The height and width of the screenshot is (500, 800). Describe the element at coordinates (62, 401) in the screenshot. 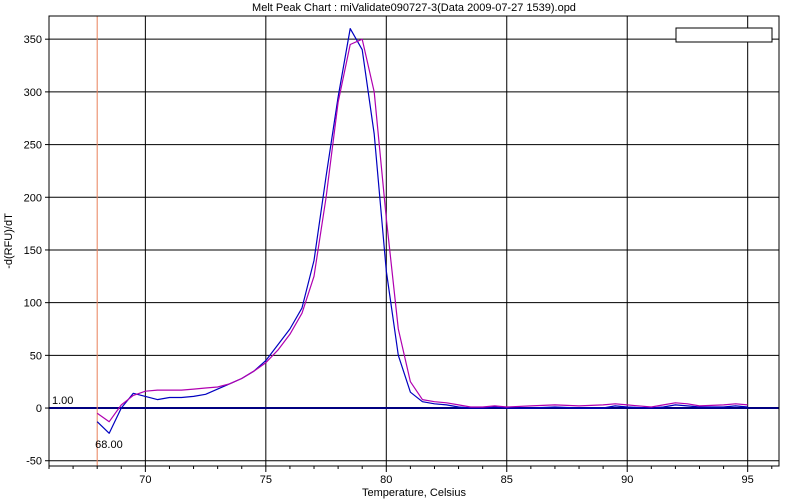

I see `threshold-value-label: 1.00` at that location.